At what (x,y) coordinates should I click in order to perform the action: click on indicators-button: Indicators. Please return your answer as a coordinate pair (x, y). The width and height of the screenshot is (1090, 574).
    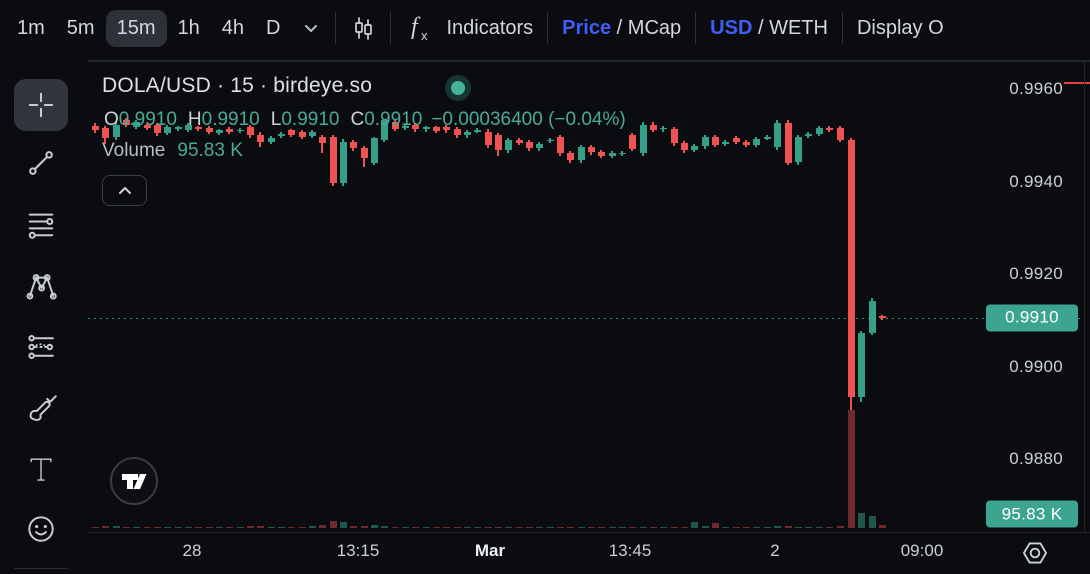
    Looking at the image, I should click on (490, 27).